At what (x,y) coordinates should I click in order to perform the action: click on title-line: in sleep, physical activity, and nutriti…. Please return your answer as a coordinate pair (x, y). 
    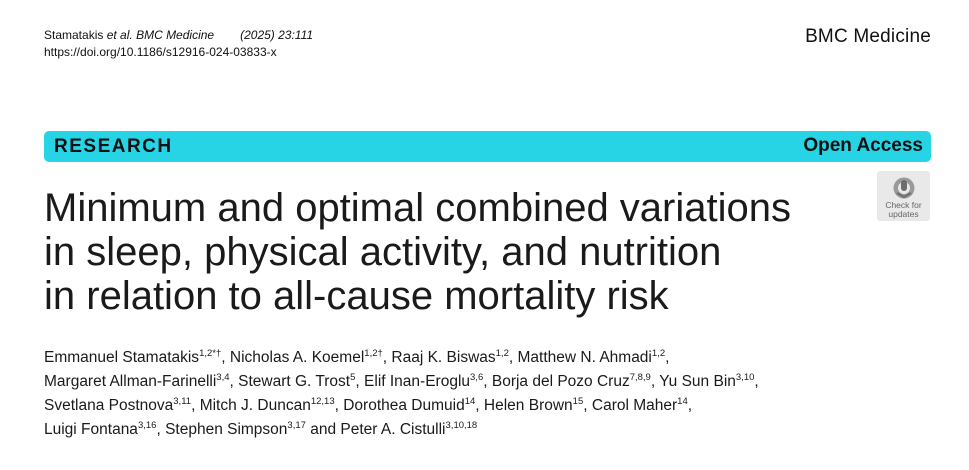
    Looking at the image, I should click on (383, 252).